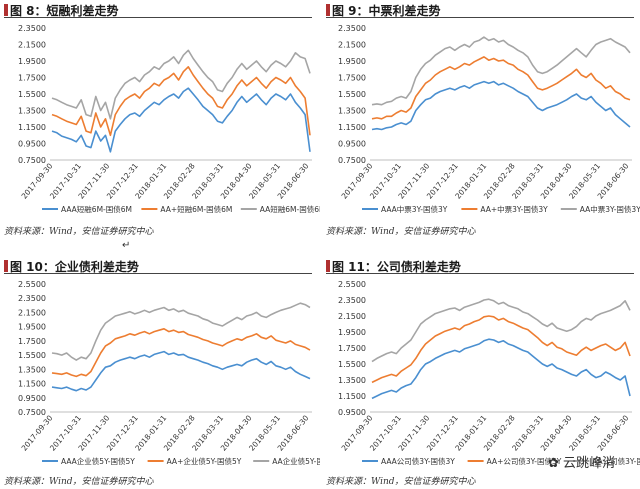 The image size is (640, 489). Describe the element at coordinates (196, 209) in the screenshot. I see `legend-label: AA+短融6M-国债6M` at that location.